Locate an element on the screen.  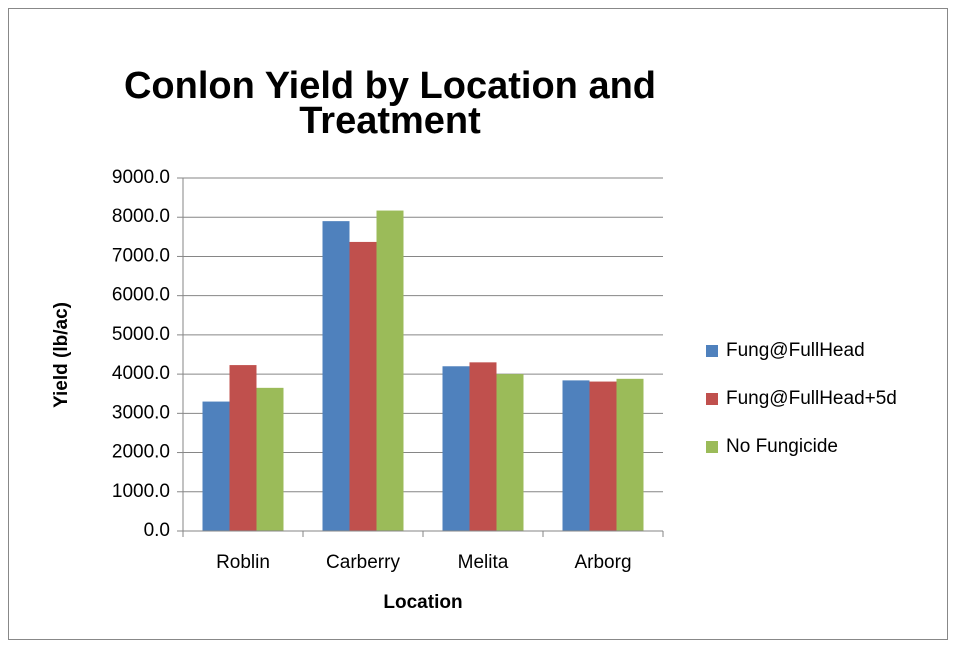
legend-label: Fung@FullHead+5d is located at coordinates (811, 398).